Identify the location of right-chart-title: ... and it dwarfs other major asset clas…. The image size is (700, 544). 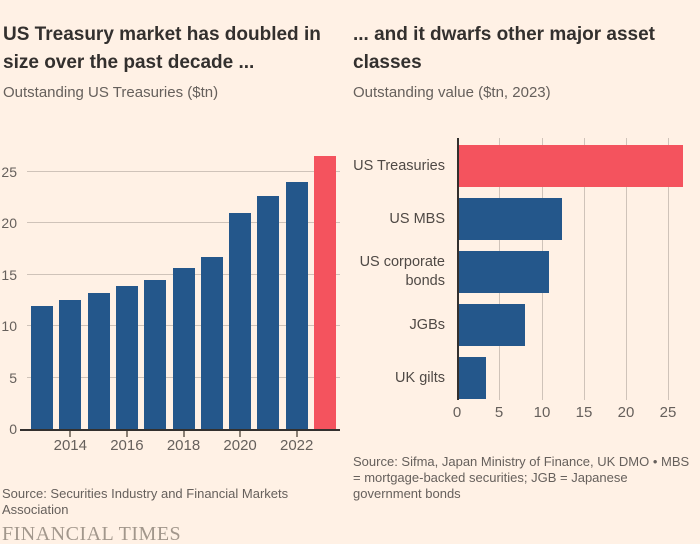
(504, 48).